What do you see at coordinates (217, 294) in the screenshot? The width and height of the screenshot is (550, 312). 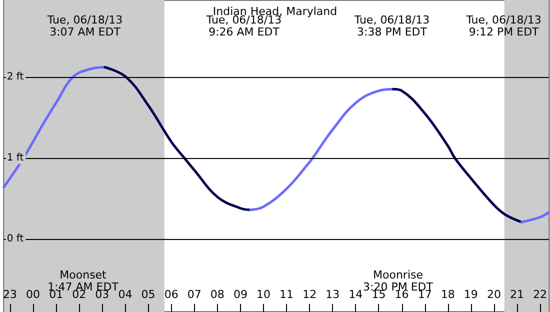 I see `x-tick-label: 08` at bounding box center [217, 294].